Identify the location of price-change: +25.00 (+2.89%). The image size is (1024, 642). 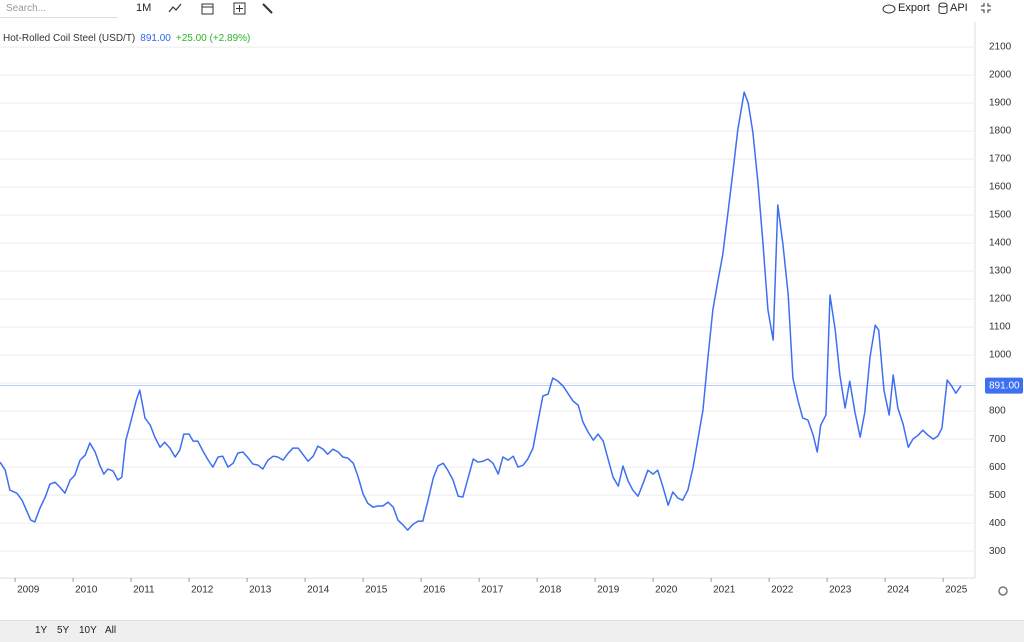
(213, 38).